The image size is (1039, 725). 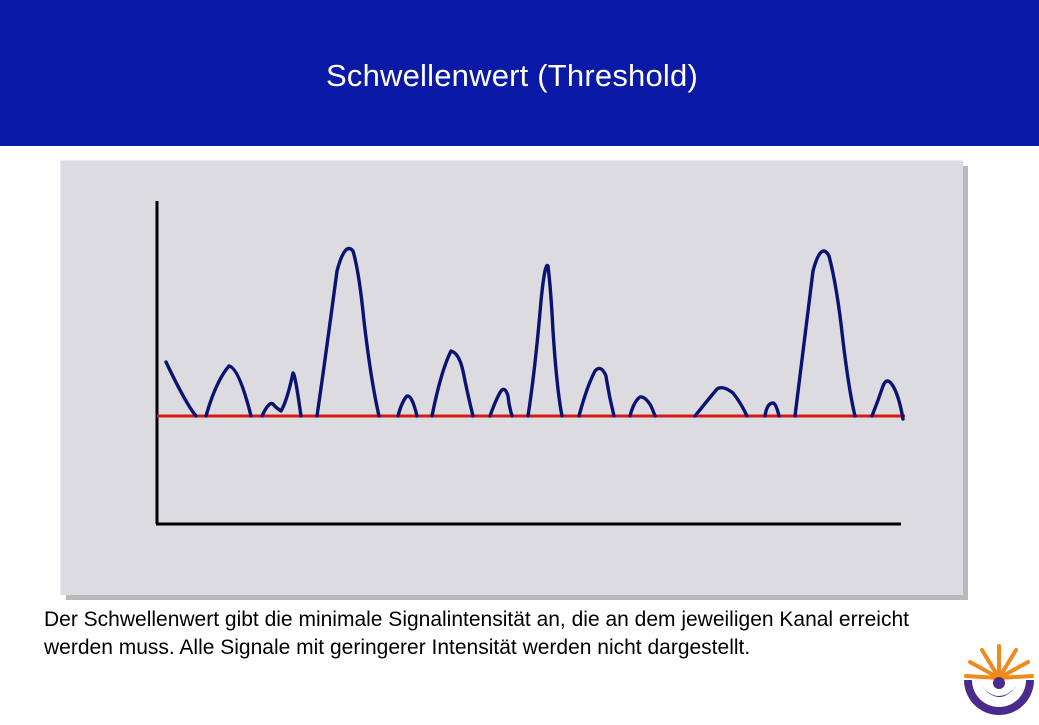 I want to click on sunburst-logo-icon, so click(x=999, y=680).